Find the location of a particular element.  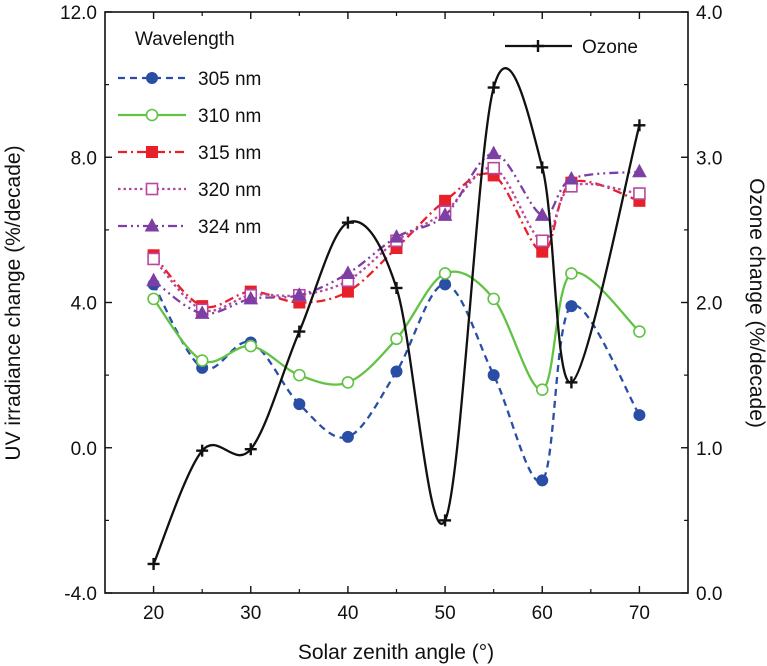

y2-tick-label: 3.0 is located at coordinates (709, 158).